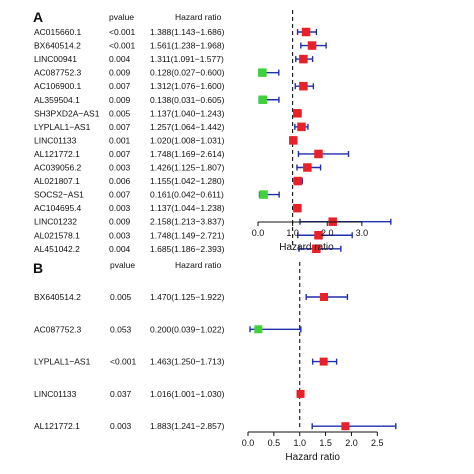 The image size is (474, 474). What do you see at coordinates (55, 59) in the screenshot?
I see `gene-label: LINC00941` at bounding box center [55, 59].